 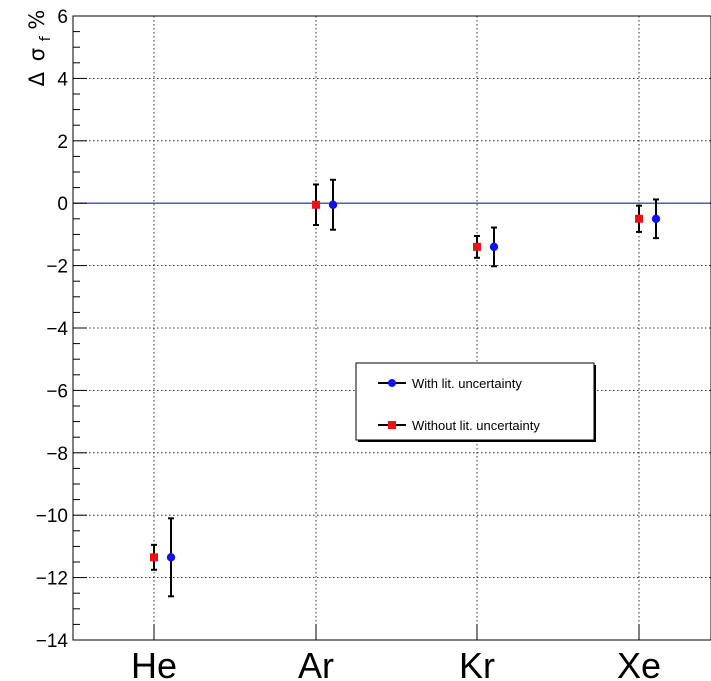 What do you see at coordinates (52, 579) in the screenshot?
I see `y-tick-label: −12` at bounding box center [52, 579].